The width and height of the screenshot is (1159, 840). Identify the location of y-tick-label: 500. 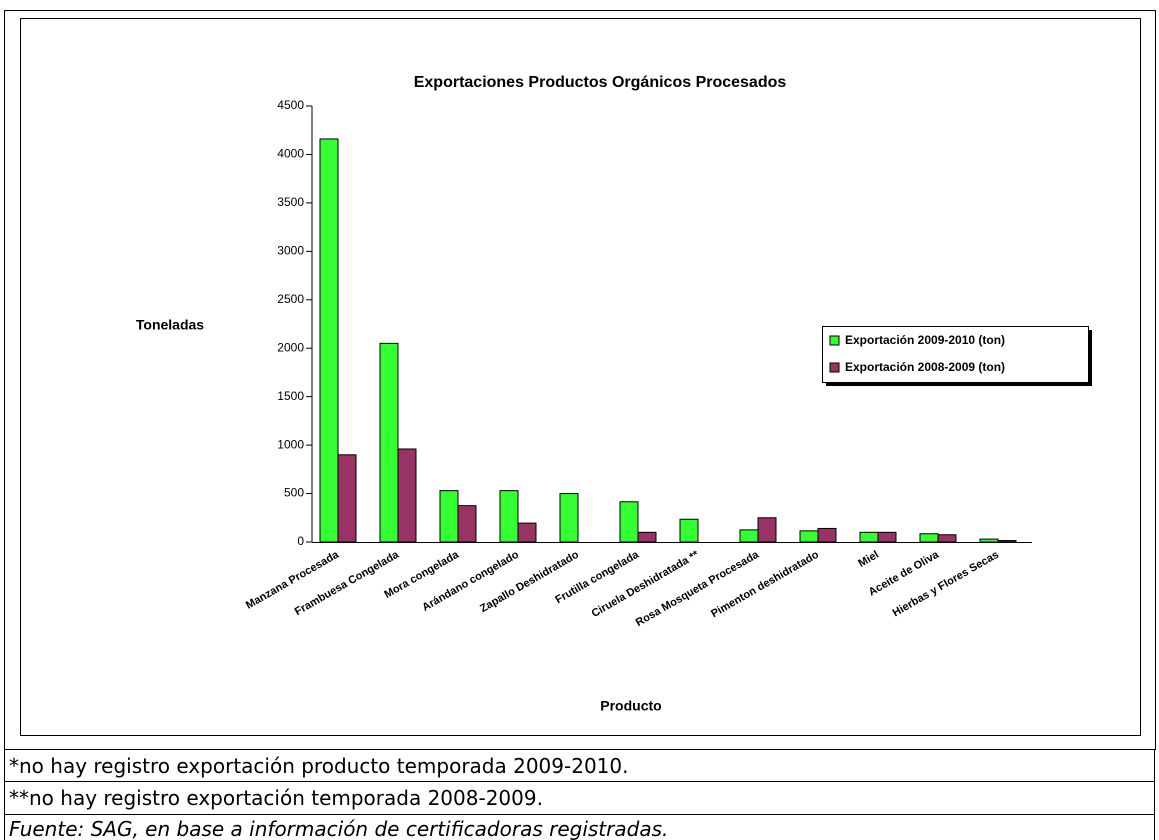
(294, 493).